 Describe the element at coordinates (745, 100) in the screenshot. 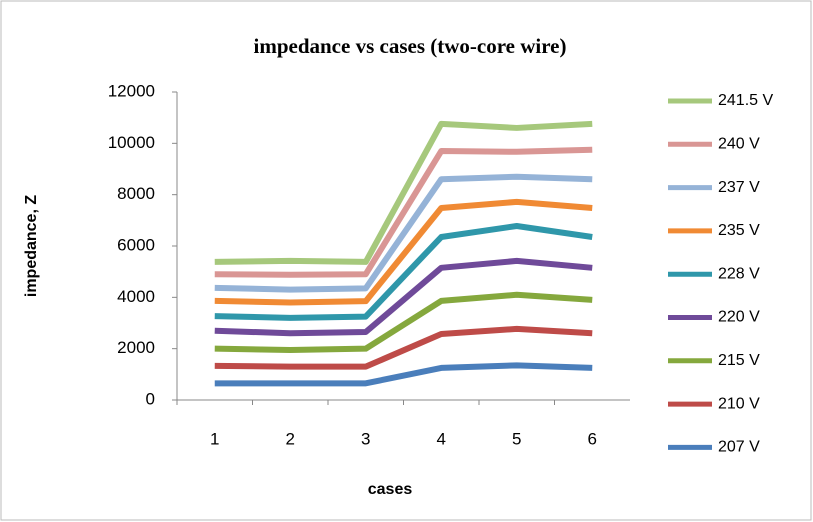

I see `legend-label: 241.5 V` at that location.